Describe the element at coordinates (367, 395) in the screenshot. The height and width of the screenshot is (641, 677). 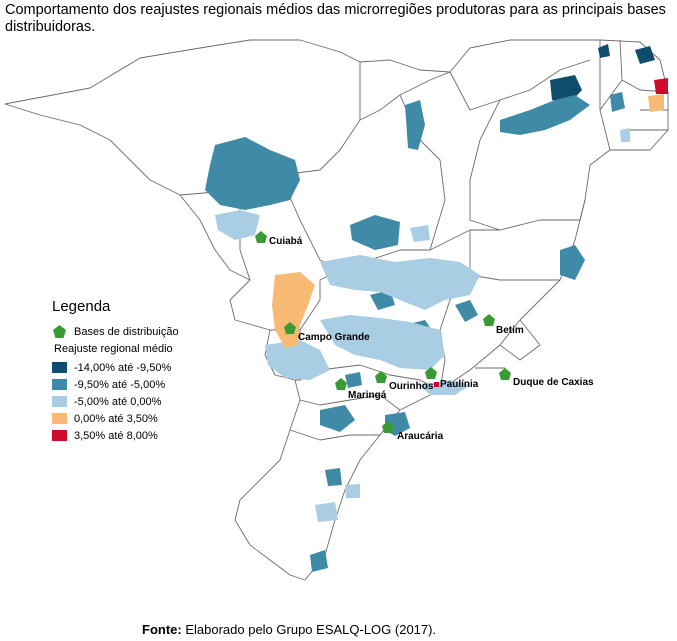
I see `city-label-maringa: Maringá` at that location.